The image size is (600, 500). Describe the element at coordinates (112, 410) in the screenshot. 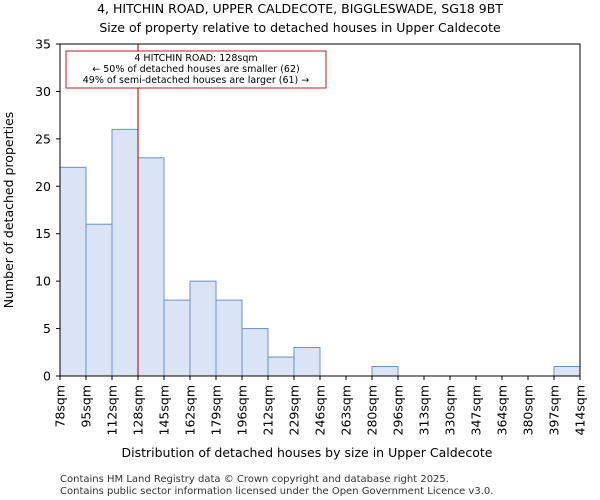

I see `x-tick-label: 112sqm` at that location.